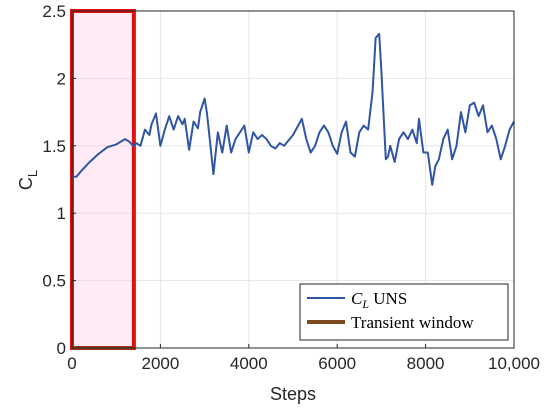  What do you see at coordinates (160, 363) in the screenshot?
I see `x-tick-label: 2000` at bounding box center [160, 363].